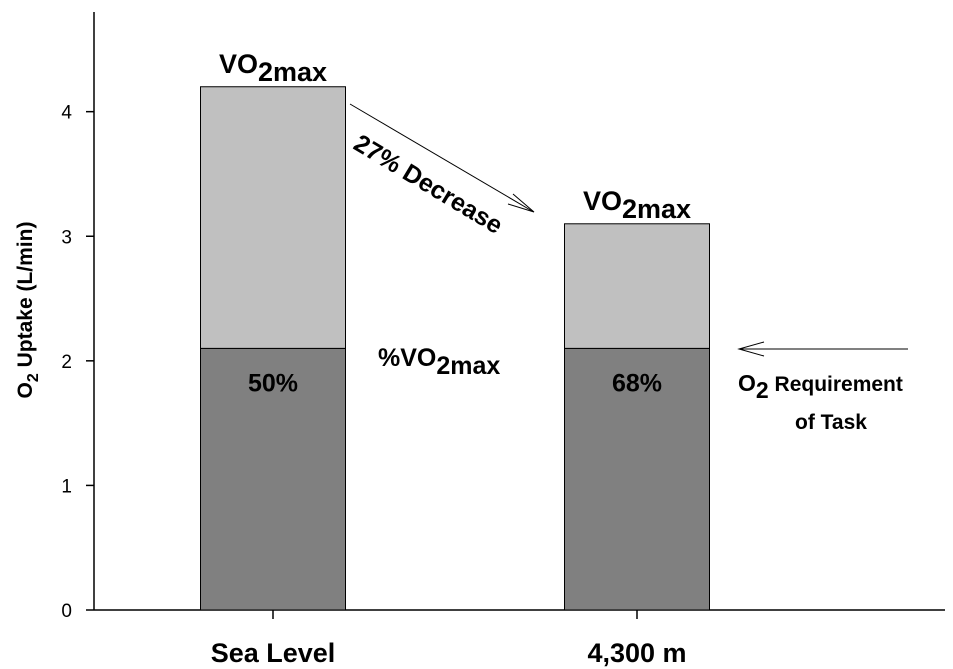  I want to click on decrease-annotation: 27% Decrease, so click(428, 184).